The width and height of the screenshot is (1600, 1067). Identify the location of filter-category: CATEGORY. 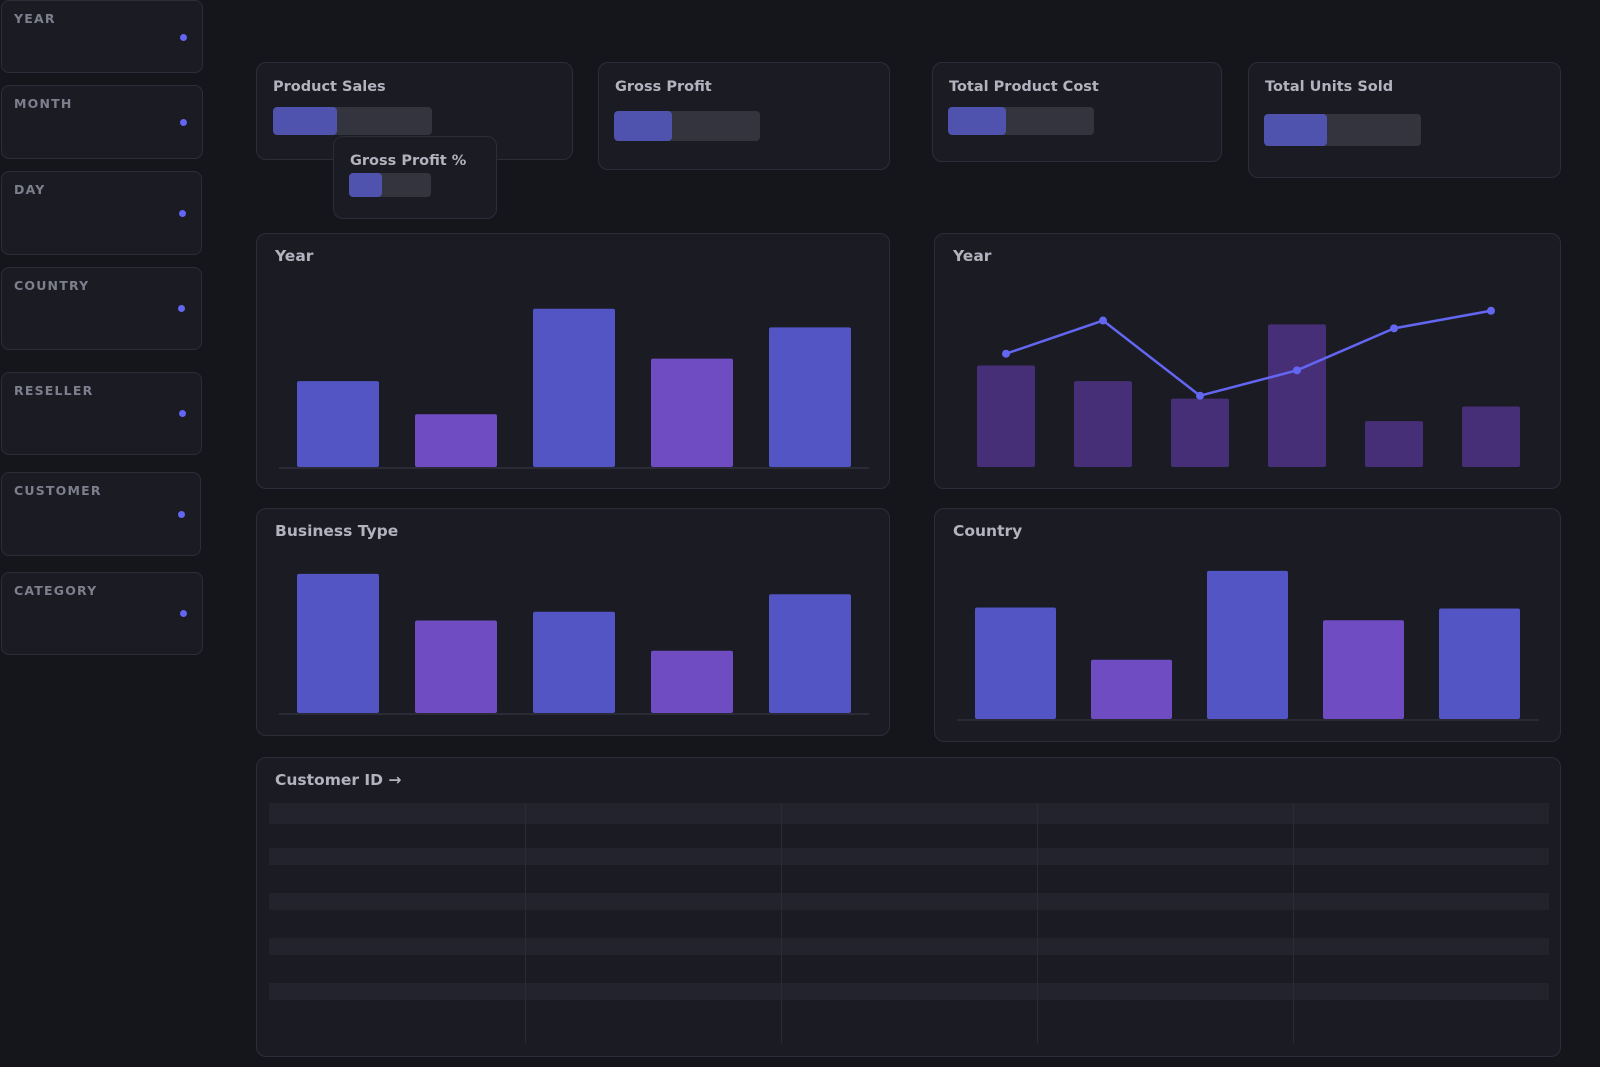
(102, 613).